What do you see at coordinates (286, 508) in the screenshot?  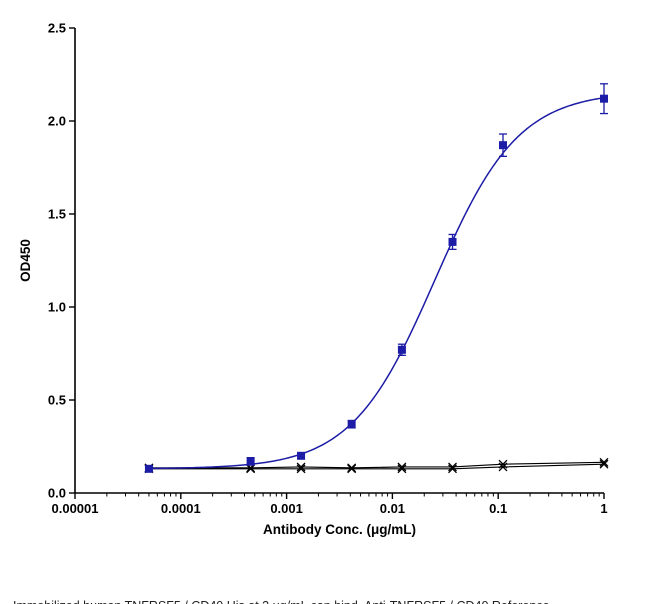 I see `x-tick-label: 0.001` at bounding box center [286, 508].